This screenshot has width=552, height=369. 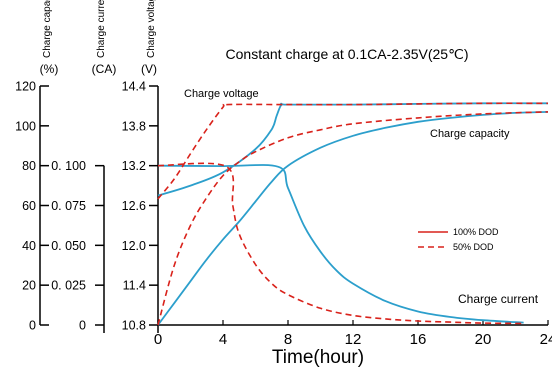 What do you see at coordinates (476, 232) in the screenshot?
I see `legend-label-100dod: 100% DOD` at bounding box center [476, 232].